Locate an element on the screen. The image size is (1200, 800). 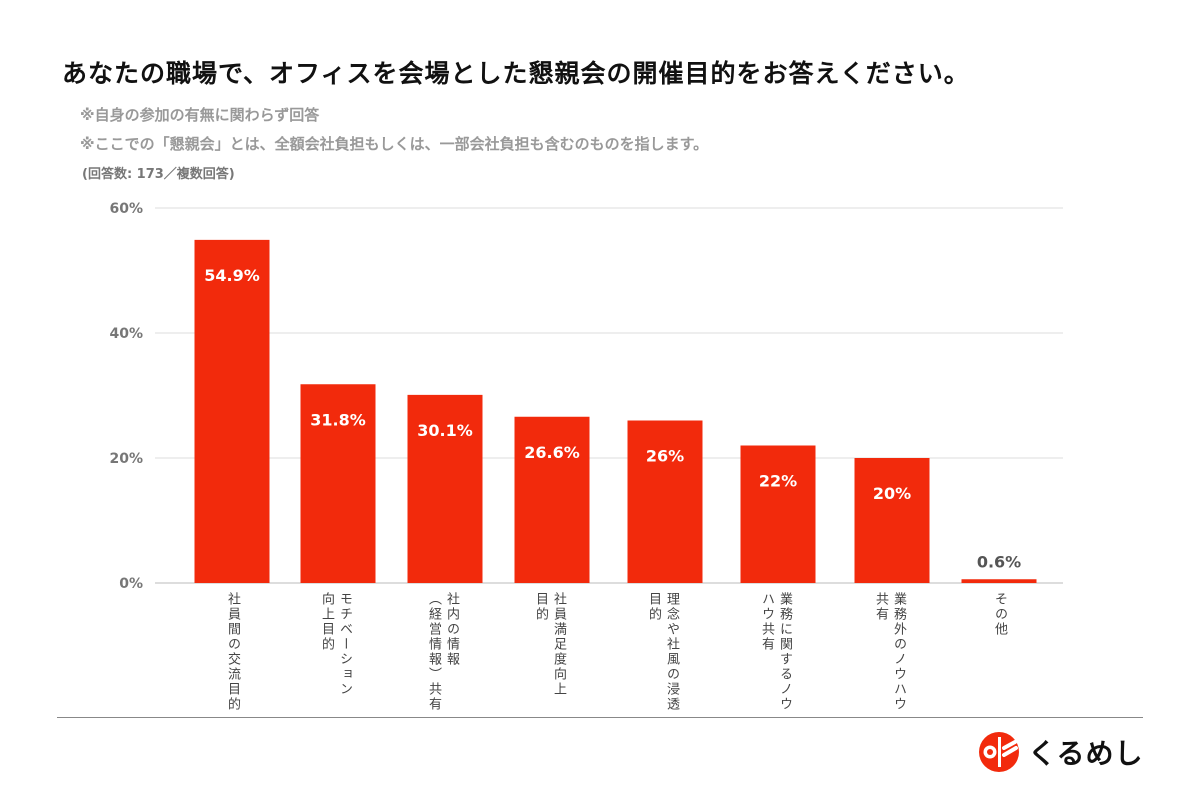
data-label: 31.8% is located at coordinates (338, 419).